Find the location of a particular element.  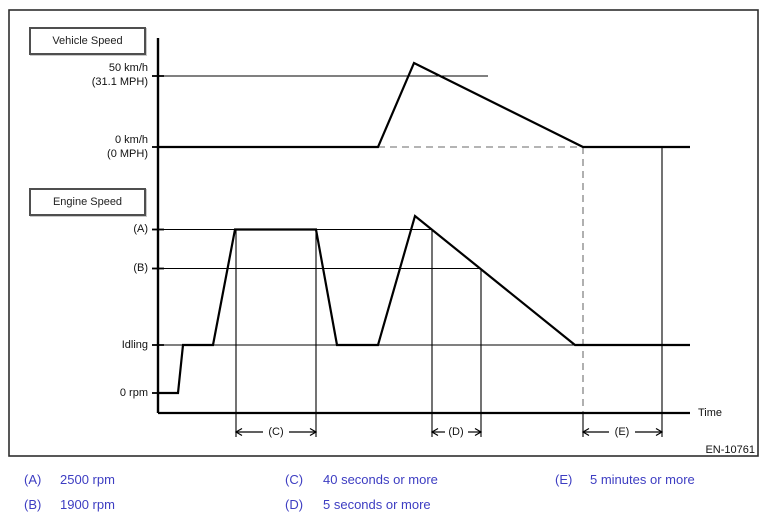

axis-label-50kmh-line2: (31.1 MPH) is located at coordinates (119, 82).